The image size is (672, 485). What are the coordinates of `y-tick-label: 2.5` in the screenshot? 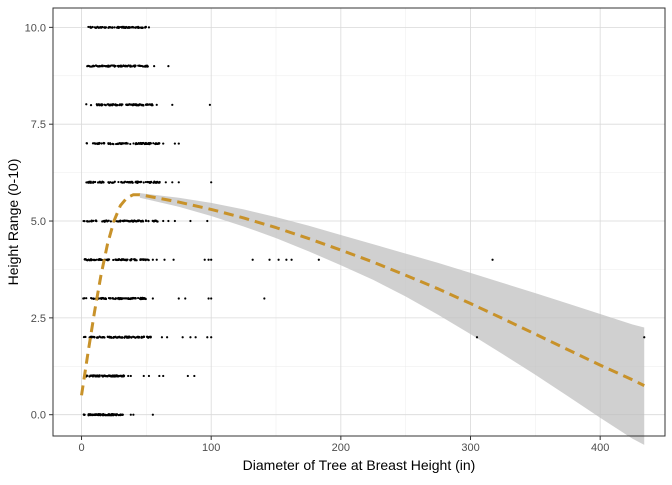 It's located at (38, 319).